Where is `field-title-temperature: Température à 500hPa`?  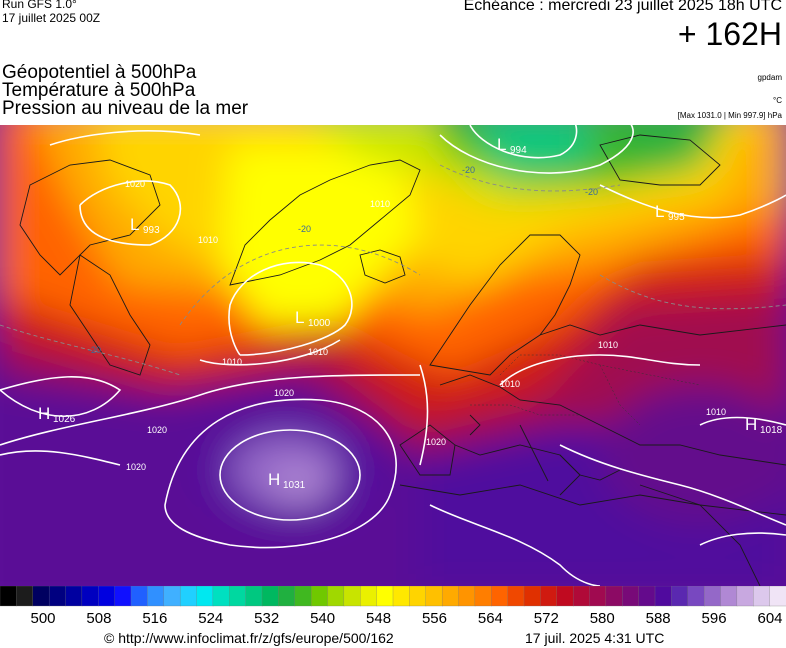 field-title-temperature: Température à 500hPa is located at coordinates (99, 90).